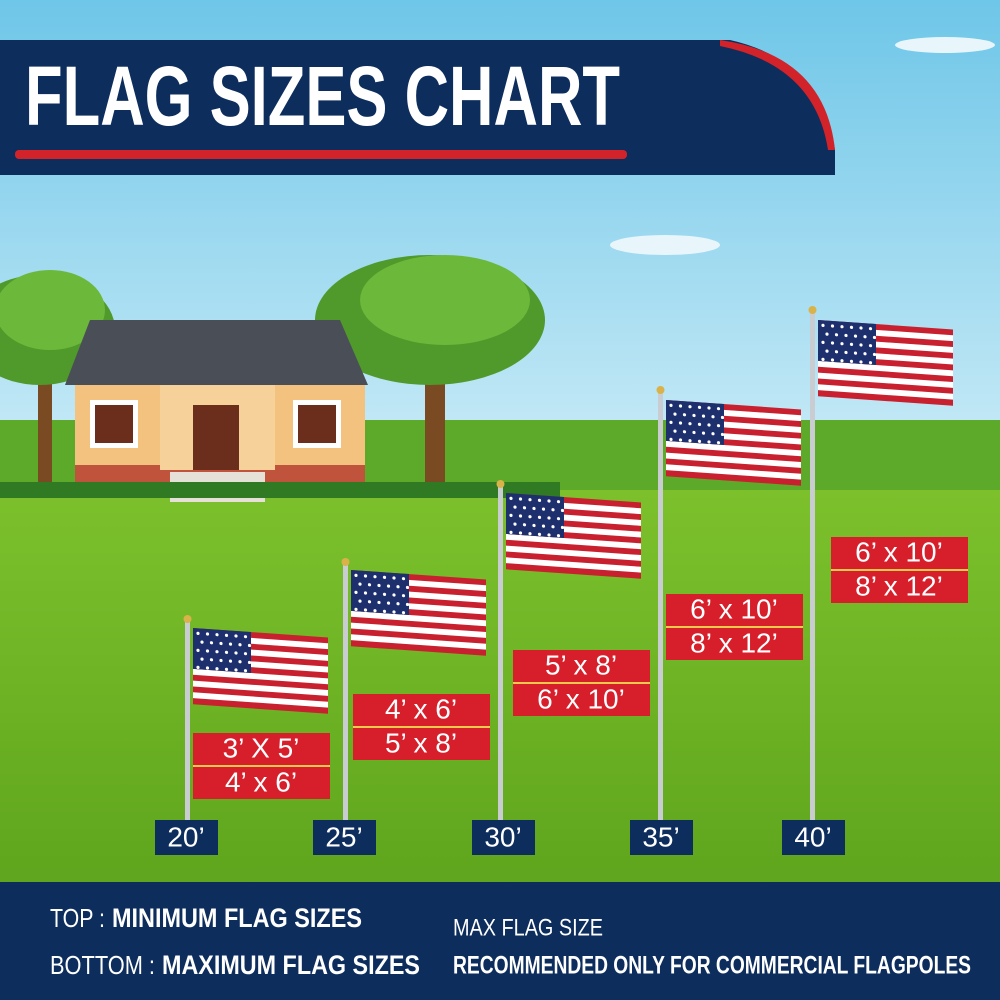 Image resolution: width=1000 pixels, height=1000 pixels. Describe the element at coordinates (502, 836) in the screenshot. I see `pole-height: 30’` at that location.